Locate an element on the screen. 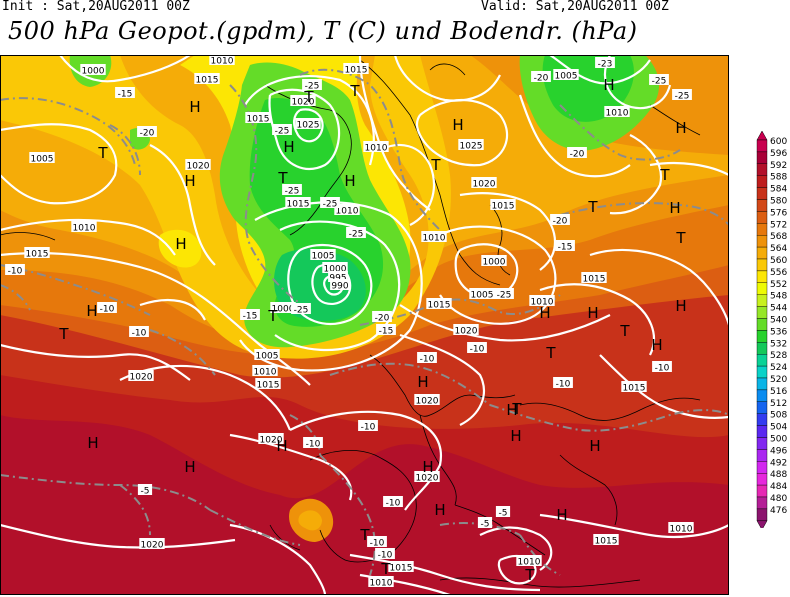  legend-value: 528 is located at coordinates (778, 356).